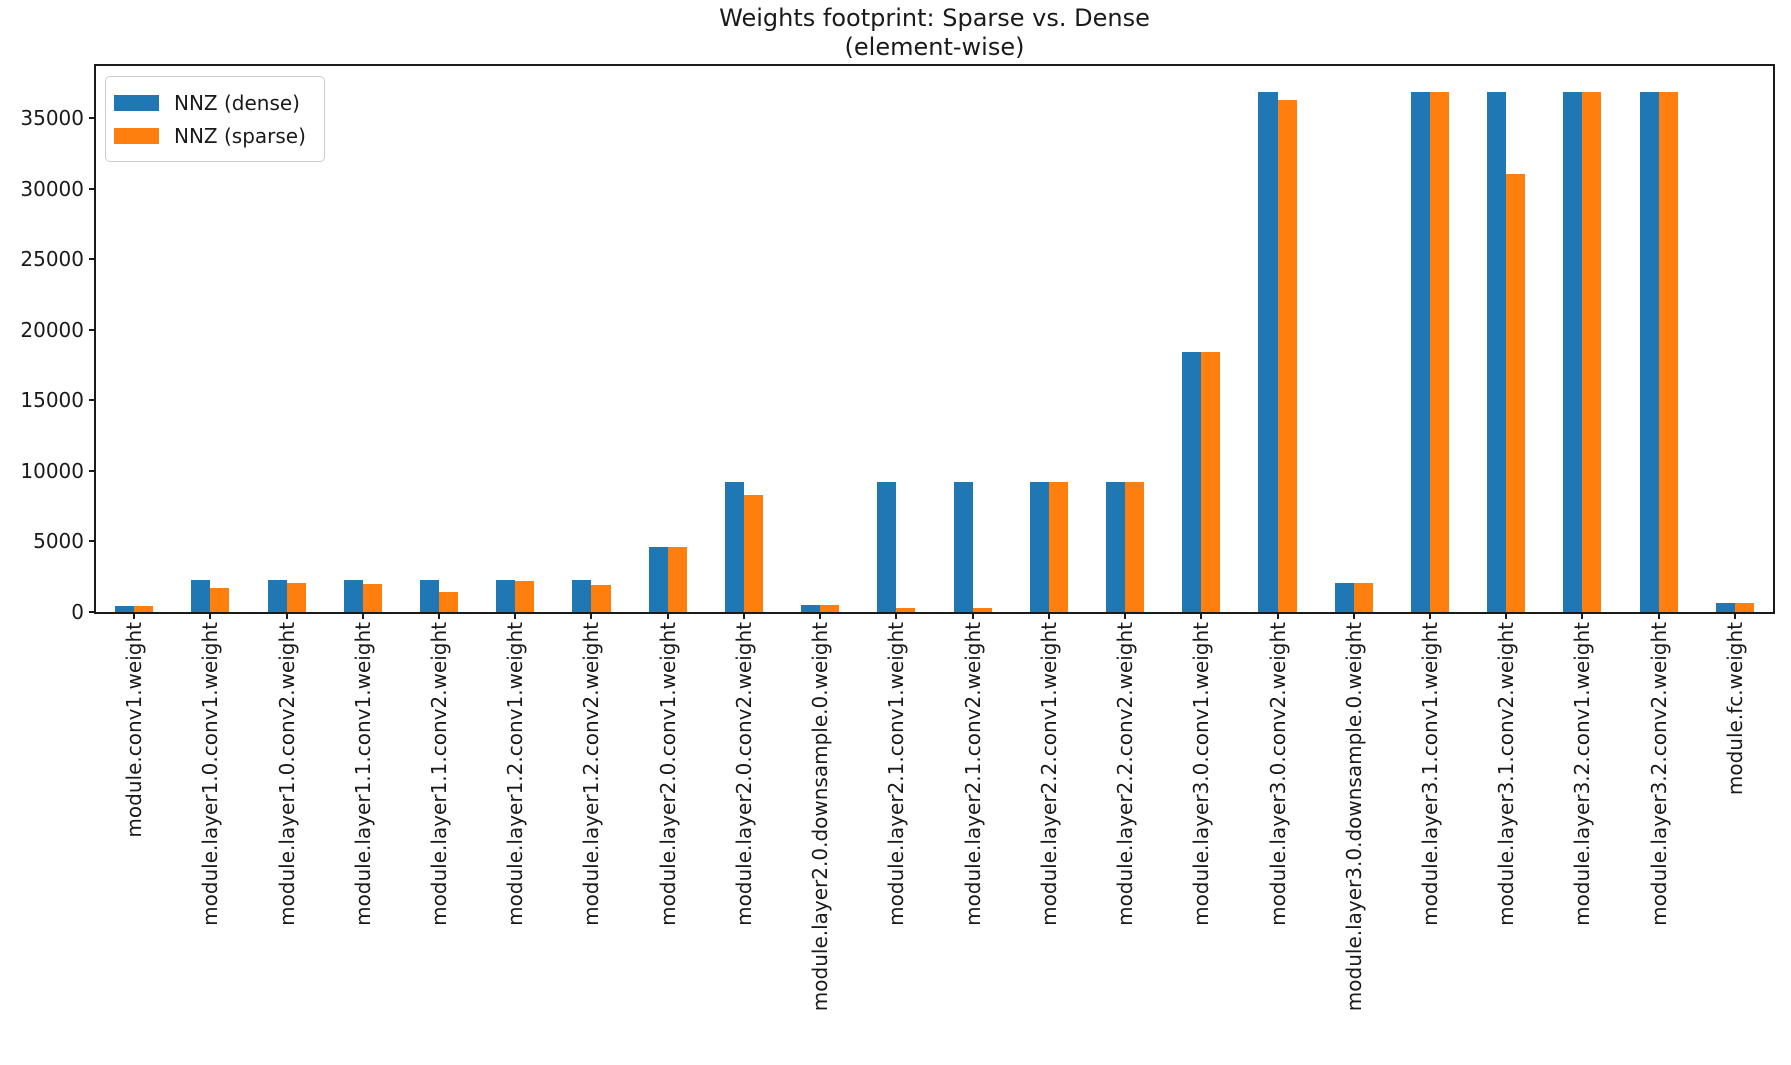 This screenshot has width=1791, height=1065. Describe the element at coordinates (591, 774) in the screenshot. I see `x-tick-label: module.layer1.2.conv2.weight` at that location.